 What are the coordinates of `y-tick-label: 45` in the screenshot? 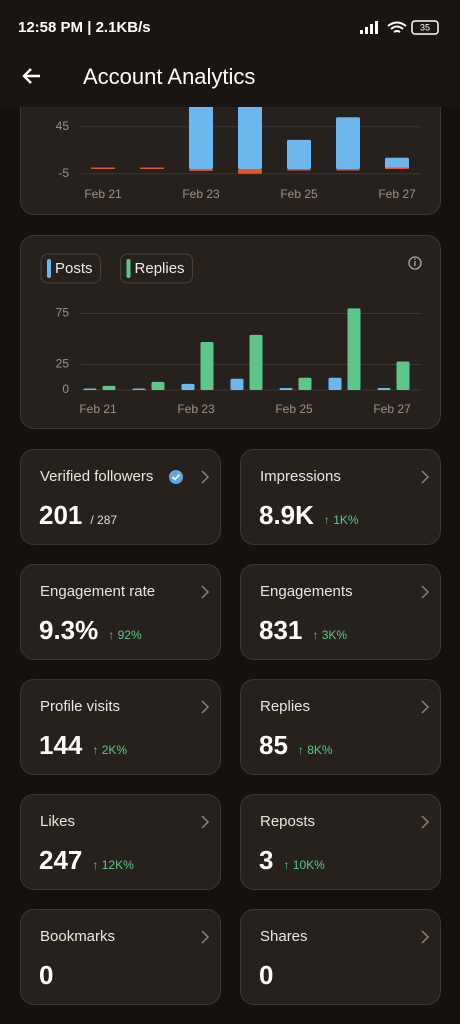 It's located at (63, 126).